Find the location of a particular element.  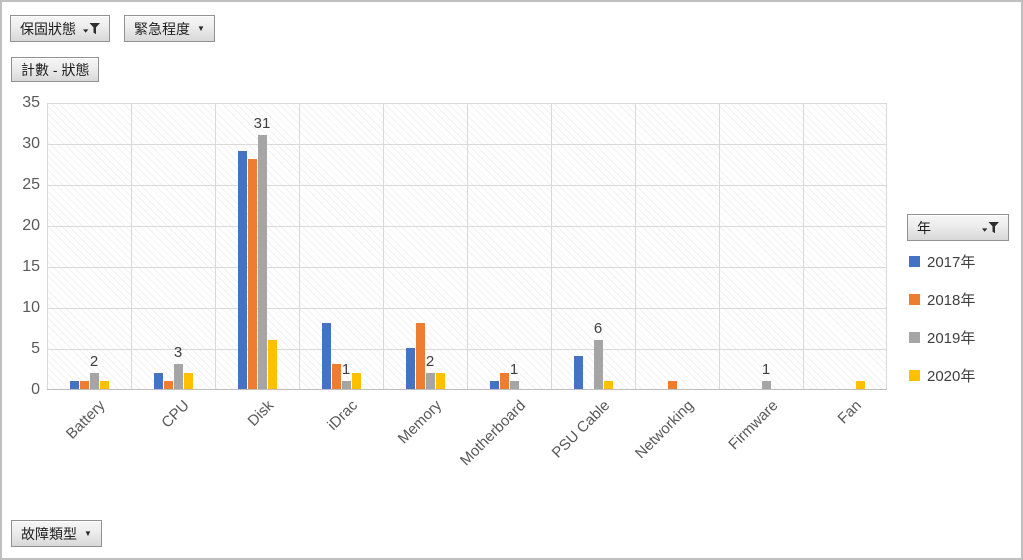

bar-group-firmware is located at coordinates (761, 246).